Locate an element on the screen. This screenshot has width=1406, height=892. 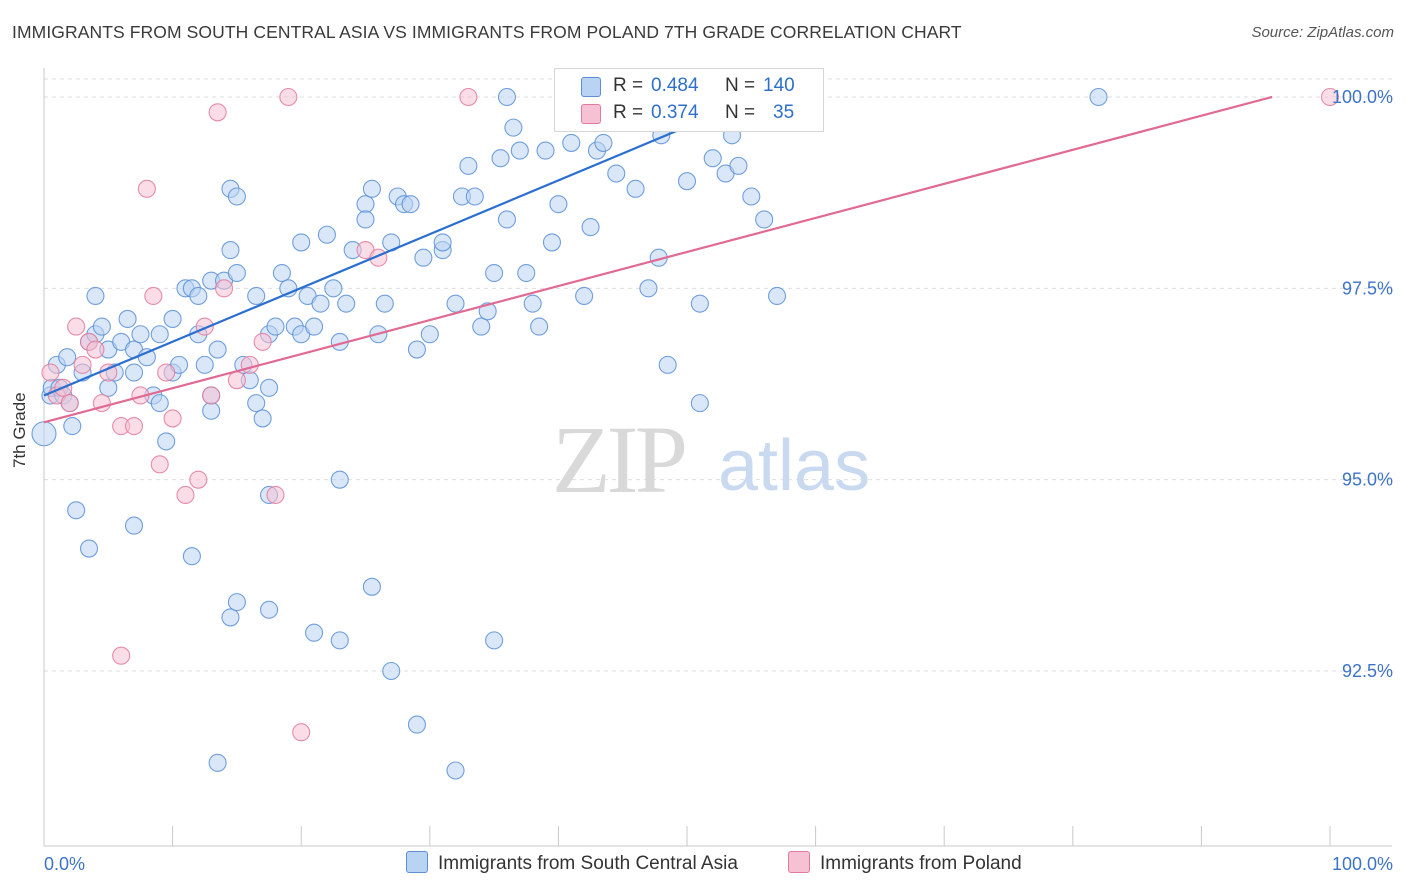
legend-row-south-central-asia: R = 0.484 N = 140 is located at coordinates (689, 86).